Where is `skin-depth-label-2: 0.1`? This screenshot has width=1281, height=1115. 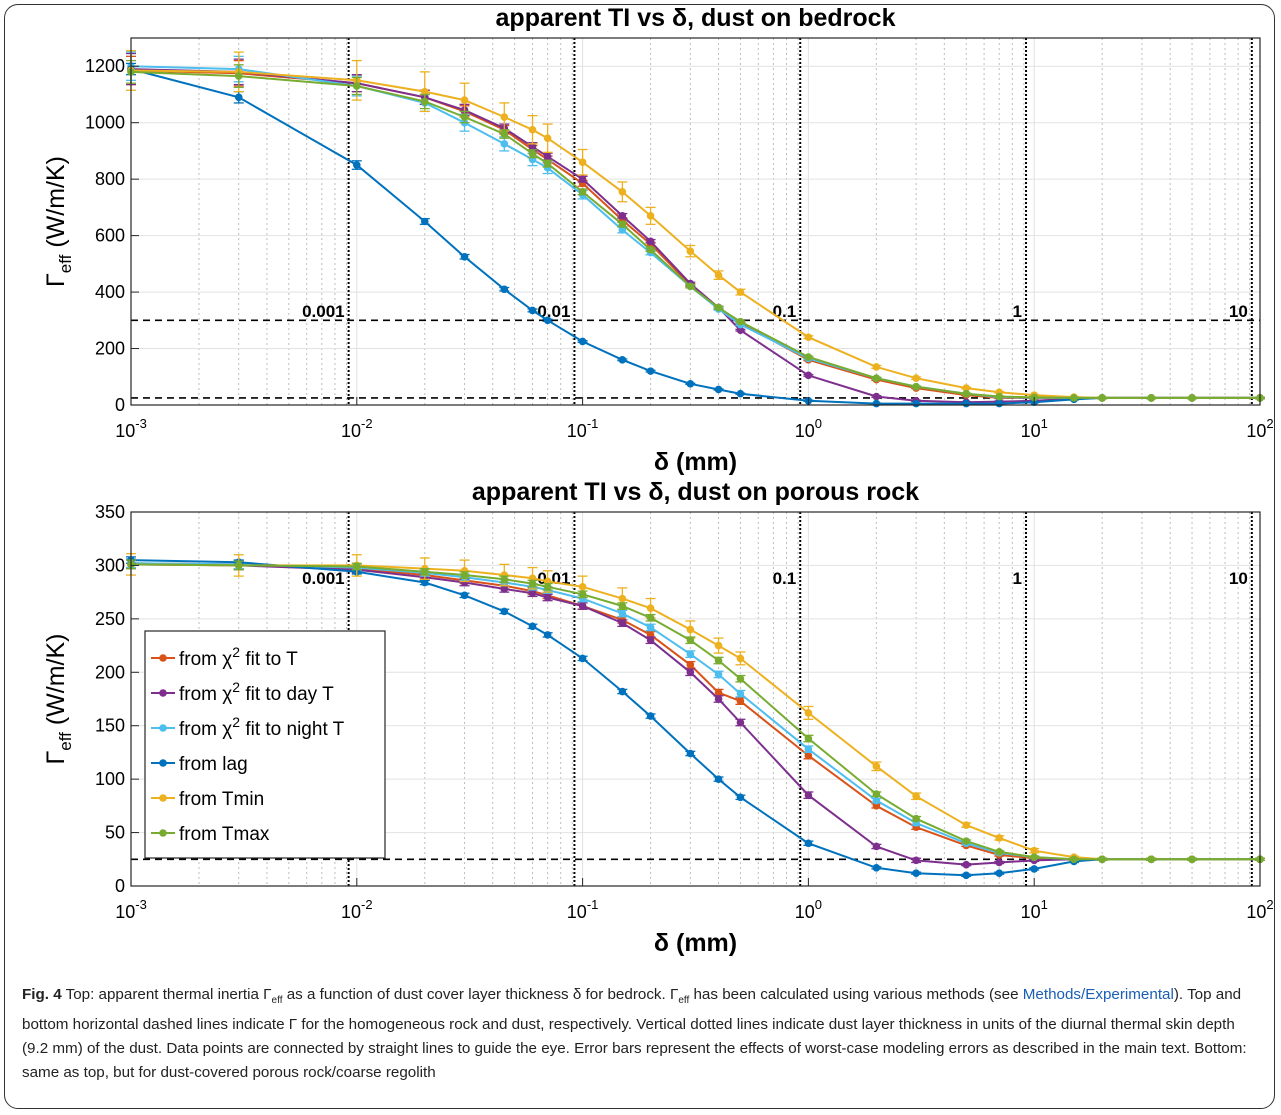
skin-depth-label-2: 0.1 is located at coordinates (785, 311).